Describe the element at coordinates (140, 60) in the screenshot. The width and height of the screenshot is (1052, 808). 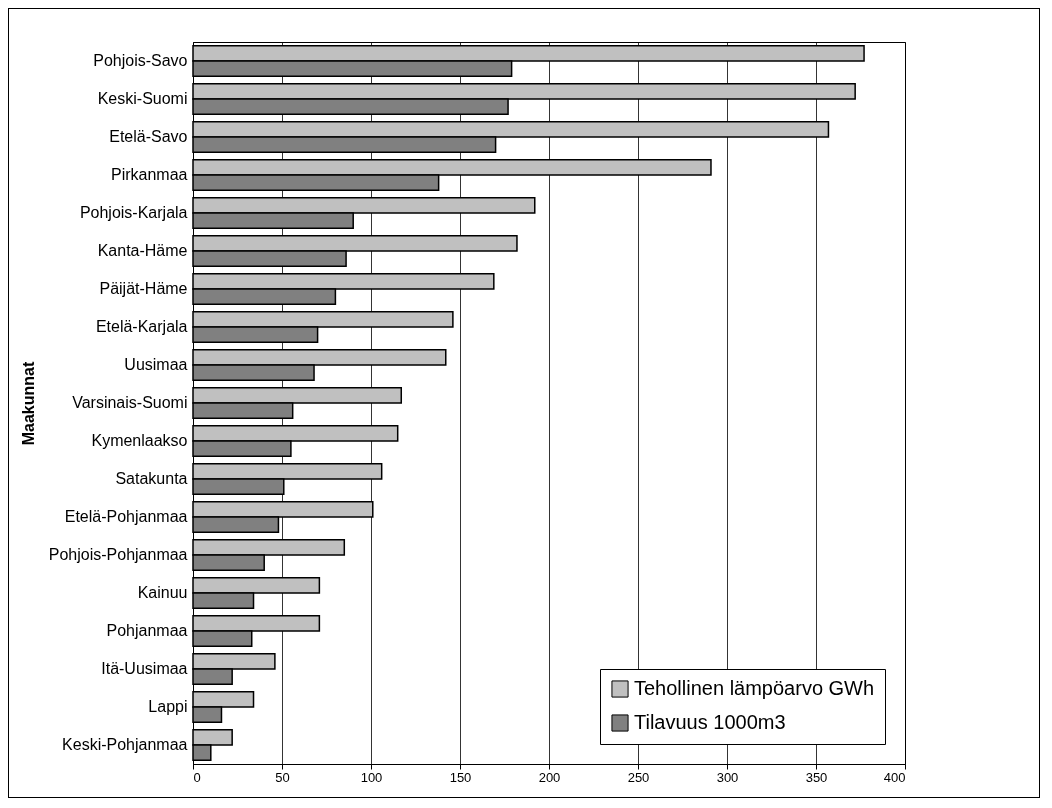
I see `y-tick-label: Pohjois-Savo` at that location.